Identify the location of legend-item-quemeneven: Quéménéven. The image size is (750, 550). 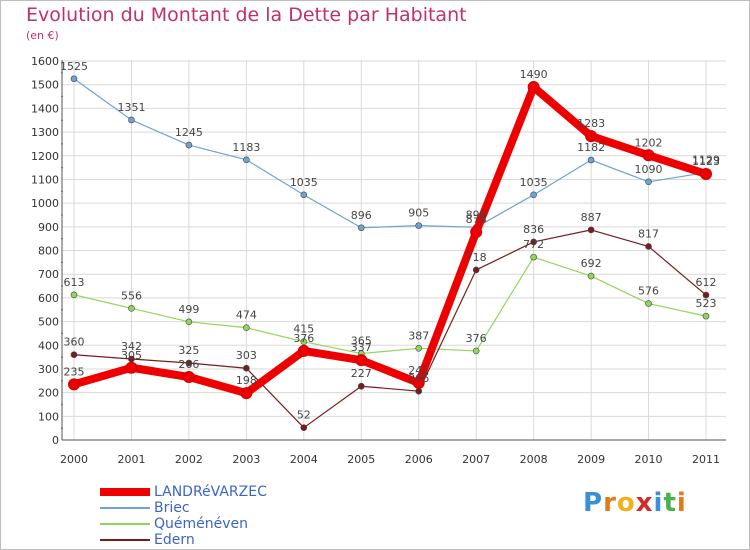
(183, 524).